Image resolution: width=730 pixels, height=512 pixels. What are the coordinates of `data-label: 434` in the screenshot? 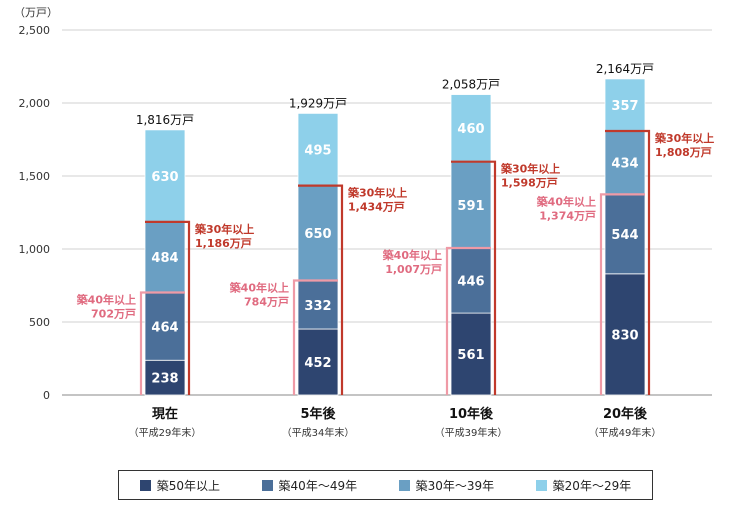 It's located at (624, 164).